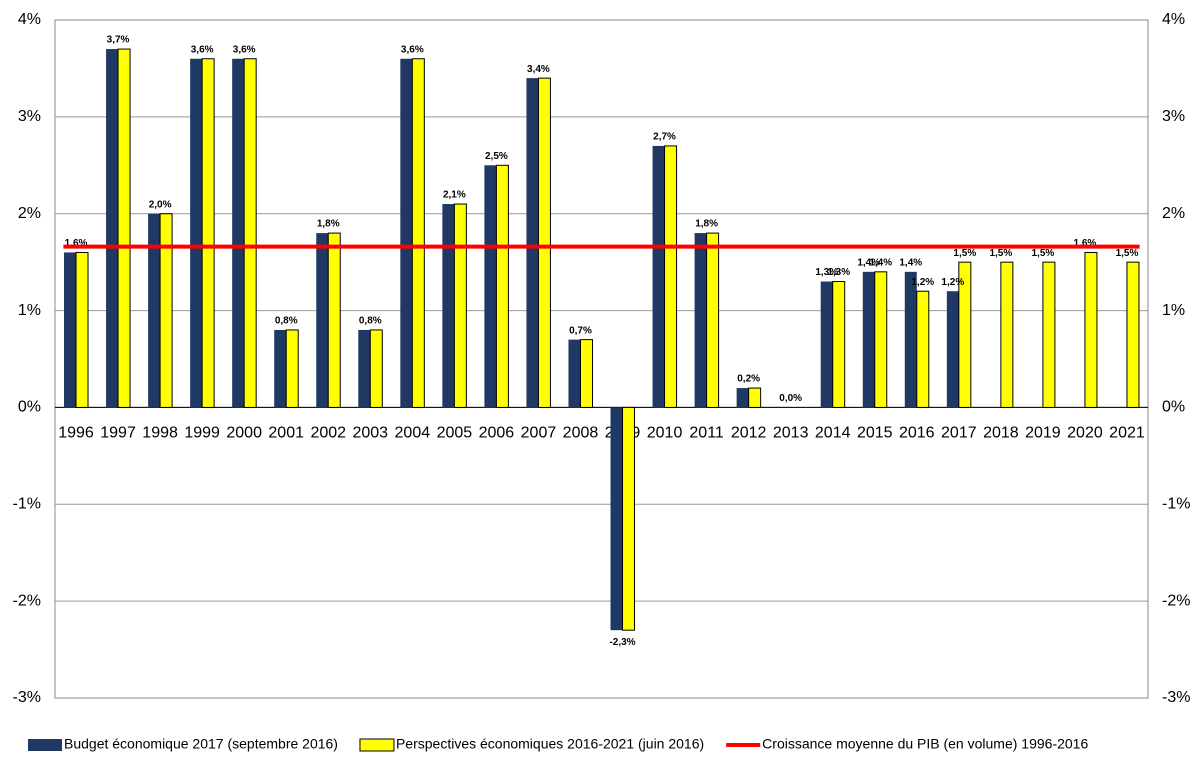 The width and height of the screenshot is (1203, 760). Describe the element at coordinates (1001, 433) in the screenshot. I see `x-tick-label: 2018` at that location.